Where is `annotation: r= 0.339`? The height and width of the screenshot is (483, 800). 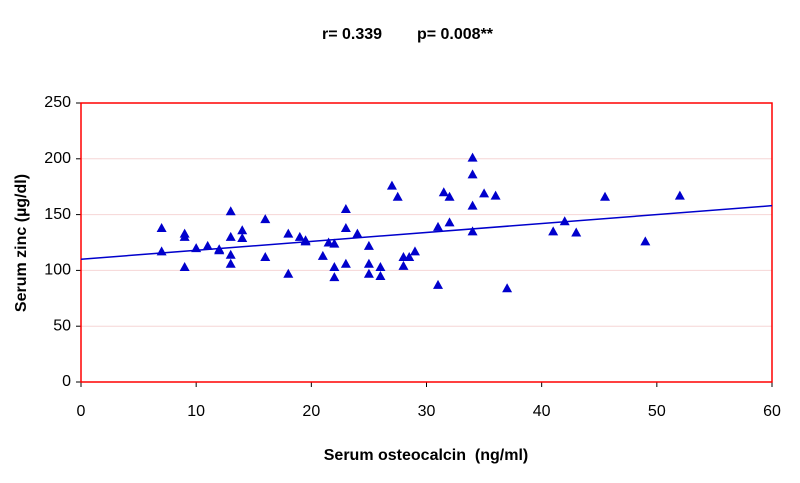
annotation: r= 0.339 is located at coordinates (352, 34).